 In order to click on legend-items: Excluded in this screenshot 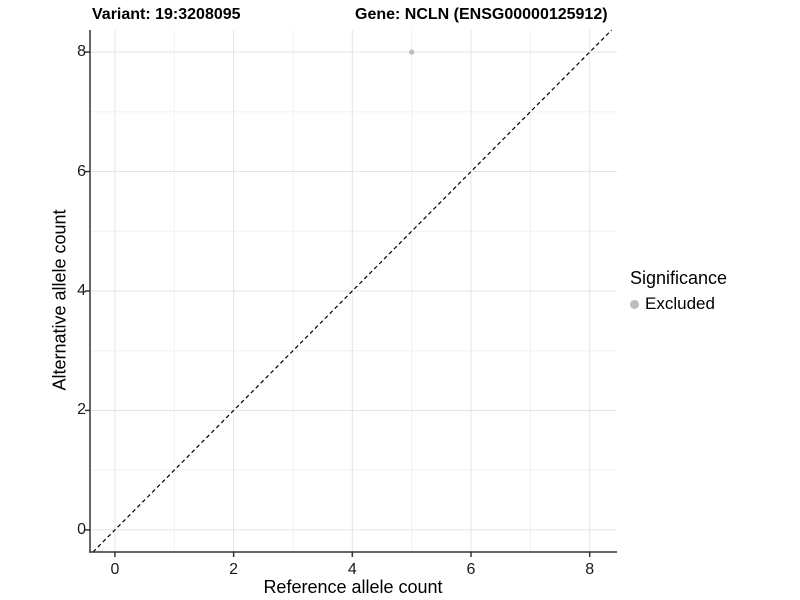, I will do `click(678, 304)`.